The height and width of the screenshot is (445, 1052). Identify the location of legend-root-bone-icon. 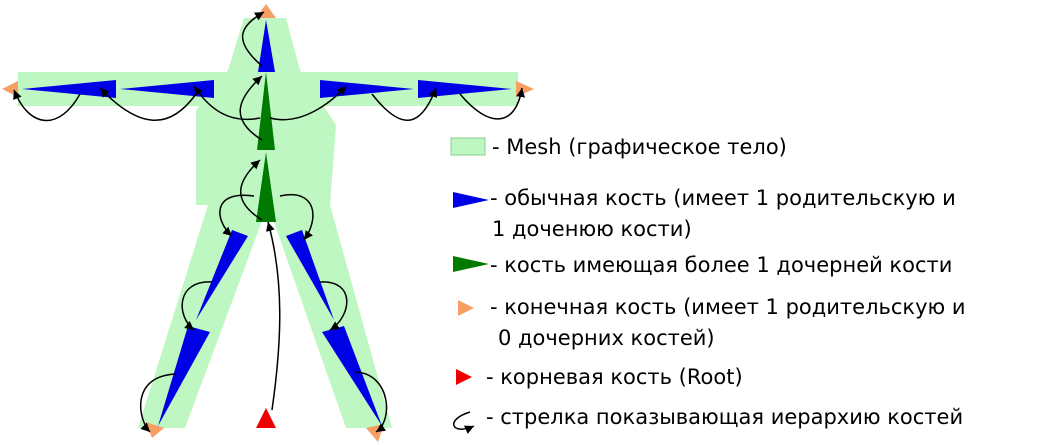
(464, 377).